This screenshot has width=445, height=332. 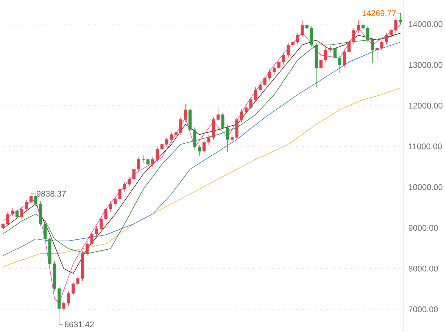 I want to click on annotation: 9838.37, so click(x=51, y=194).